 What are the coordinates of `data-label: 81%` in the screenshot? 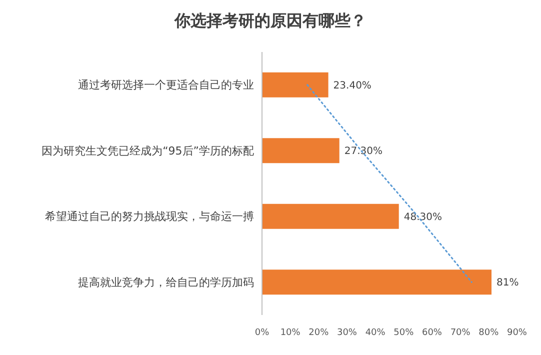 It's located at (507, 283).